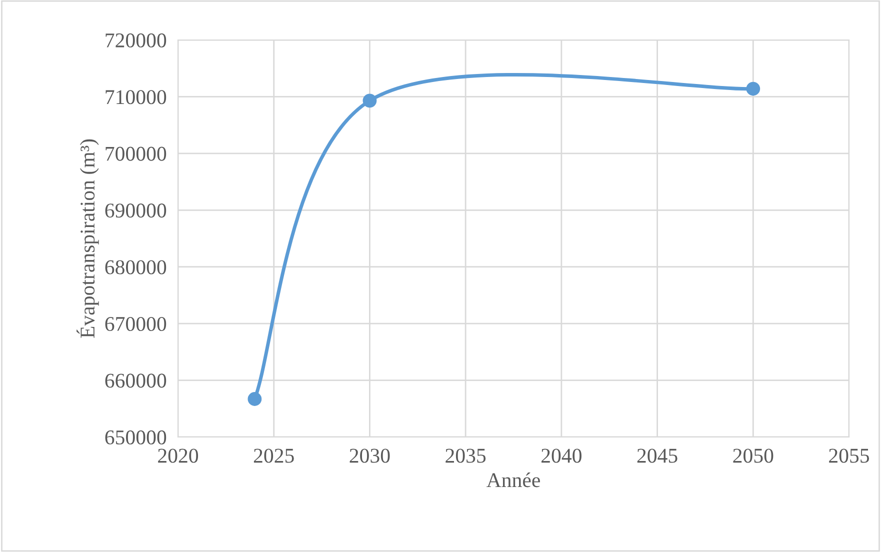  What do you see at coordinates (135, 381) in the screenshot?
I see `y-tick-label: 660000` at bounding box center [135, 381].